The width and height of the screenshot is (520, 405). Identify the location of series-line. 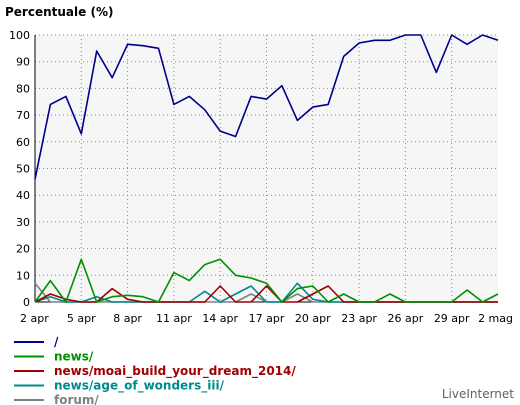
(266, 280).